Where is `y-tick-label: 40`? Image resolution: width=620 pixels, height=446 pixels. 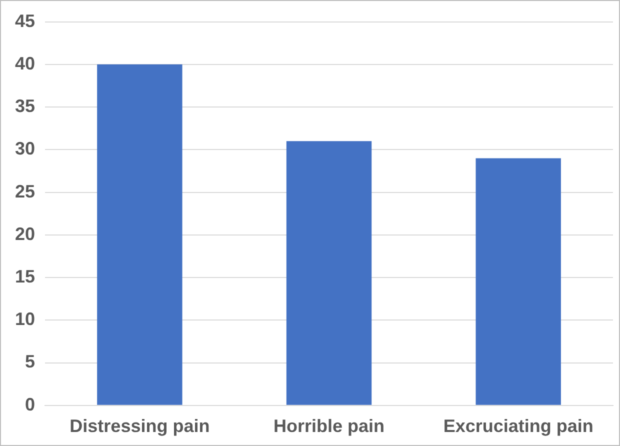
y-tick-label: 40 is located at coordinates (25, 63).